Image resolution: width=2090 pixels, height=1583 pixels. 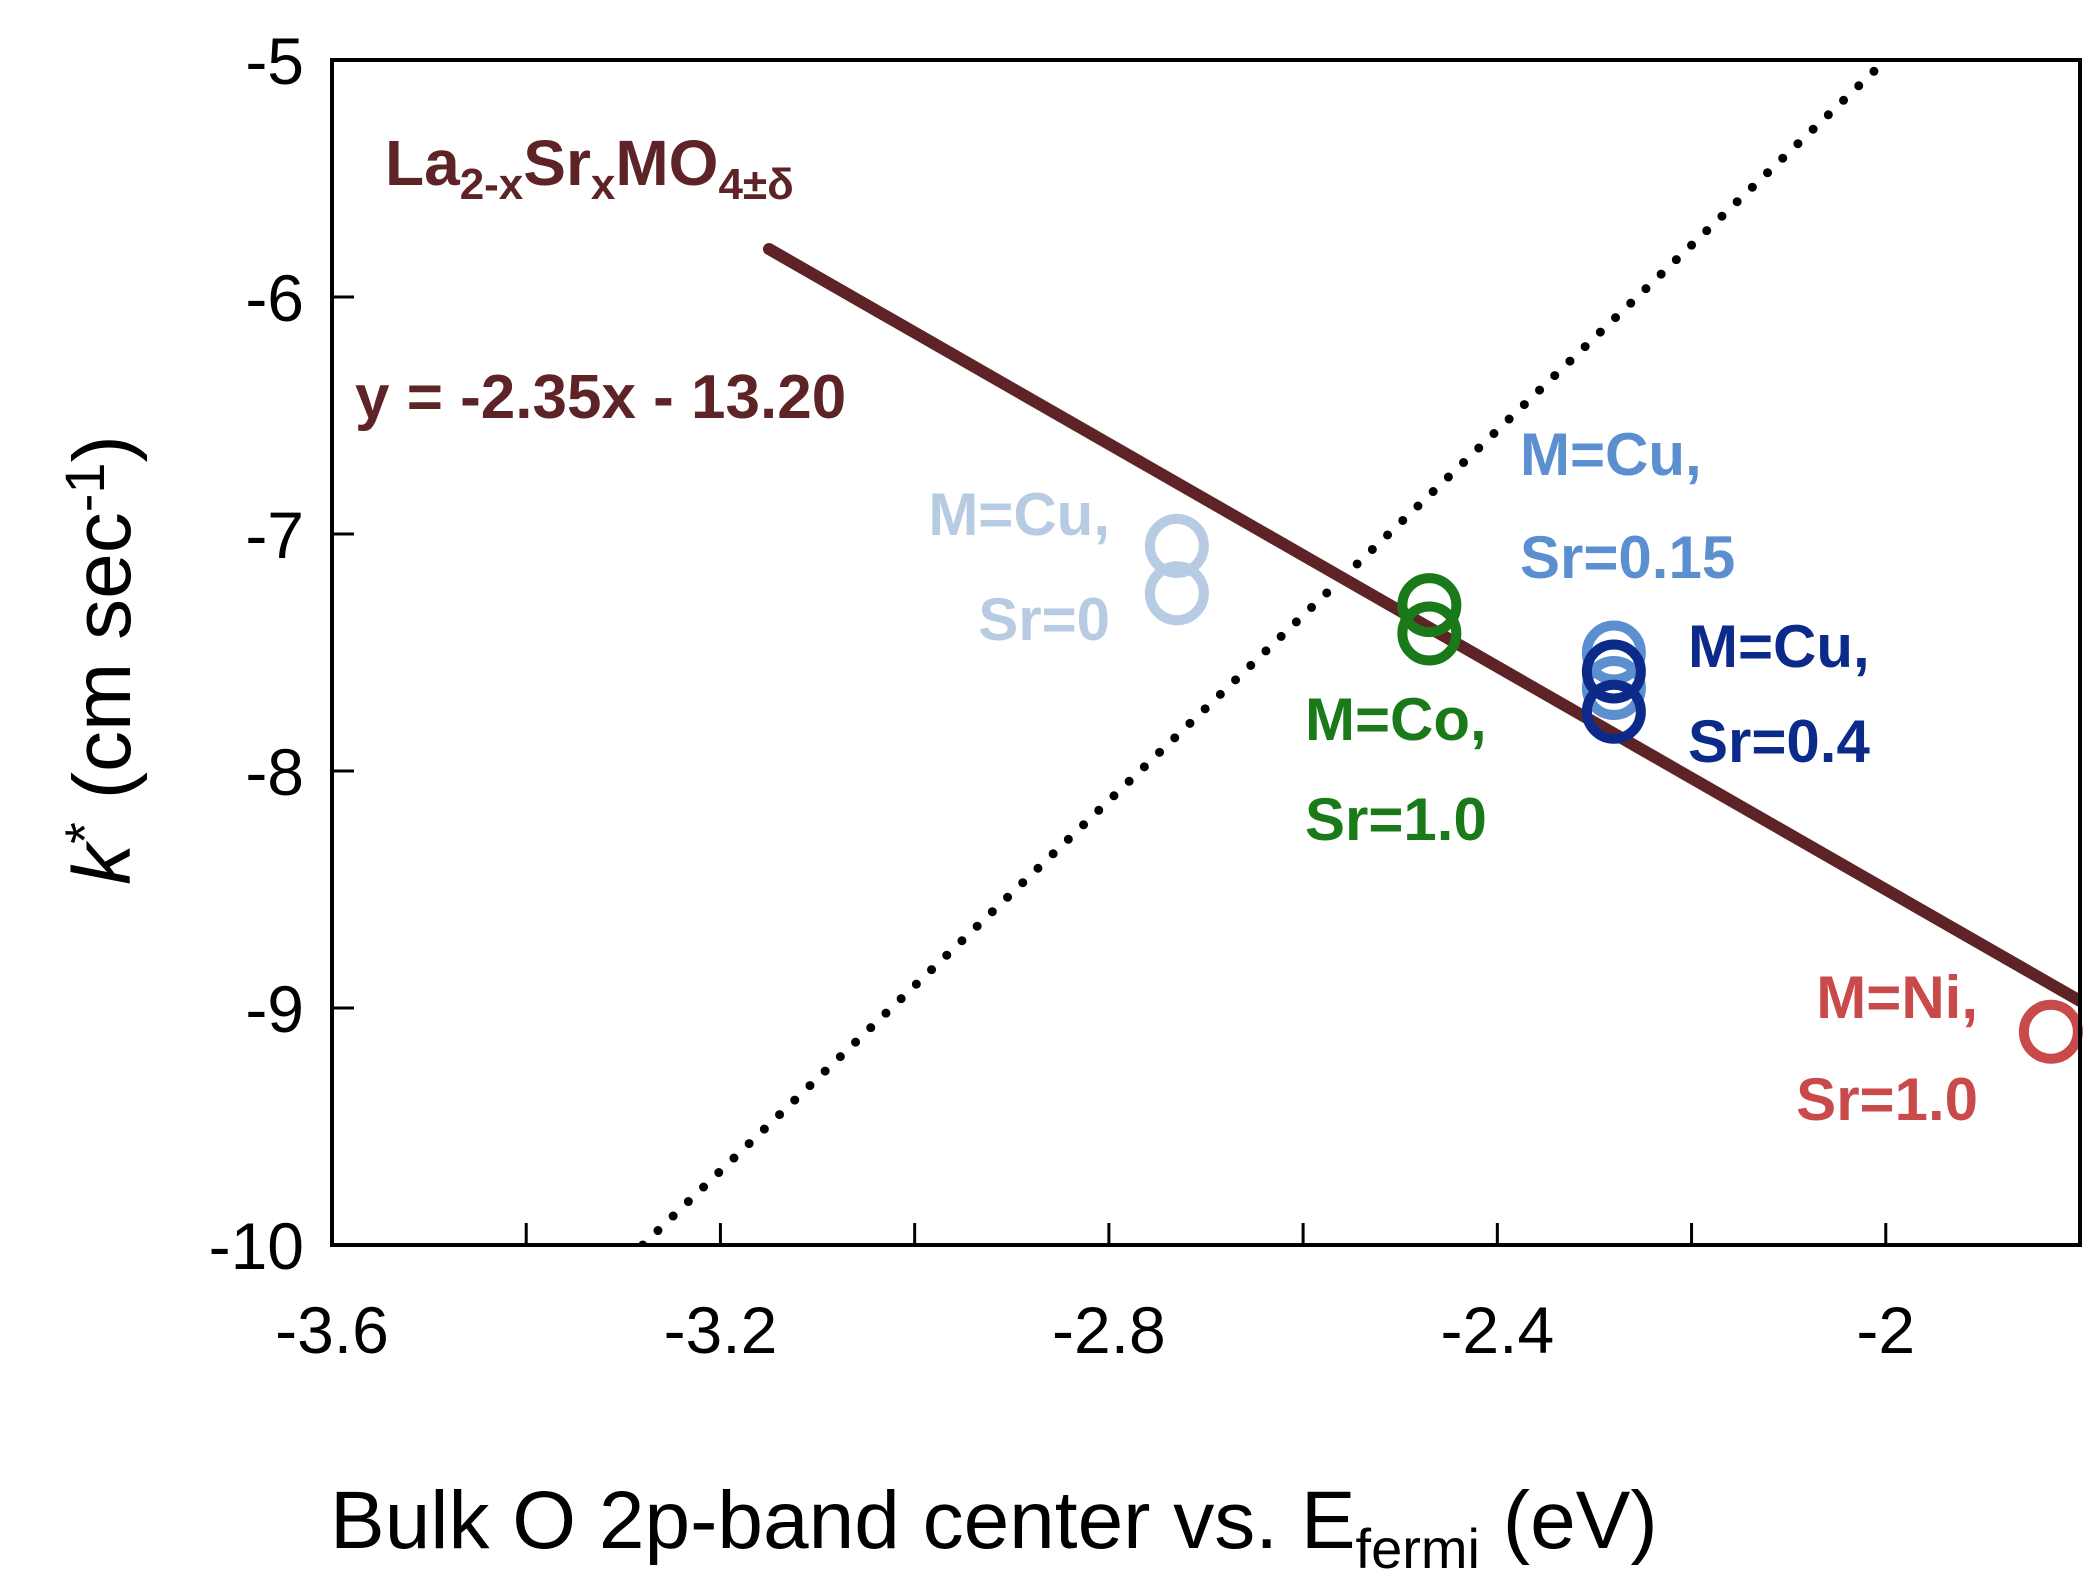 I want to click on series-label-line2: Sr=0.15, so click(x=1627, y=557).